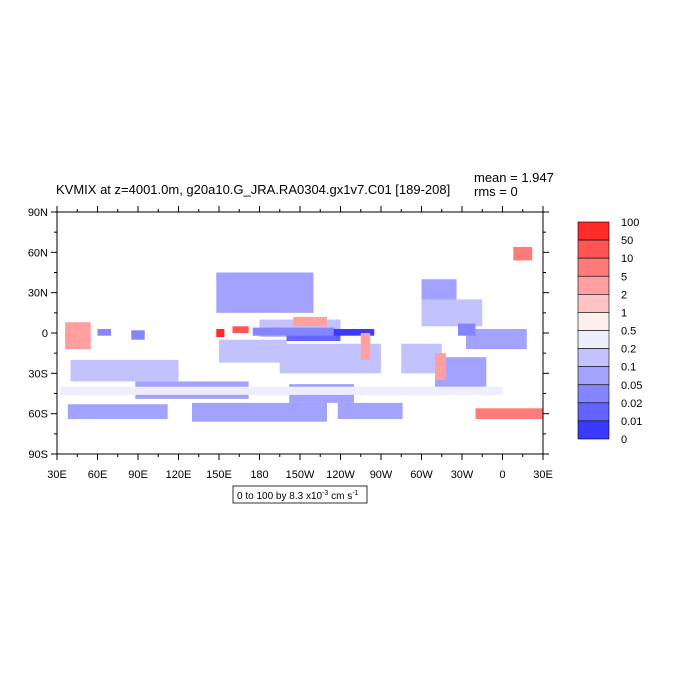 This screenshot has height=675, width=675. What do you see at coordinates (355, 493) in the screenshot?
I see `contour-info-units-exponent: -1` at bounding box center [355, 493].